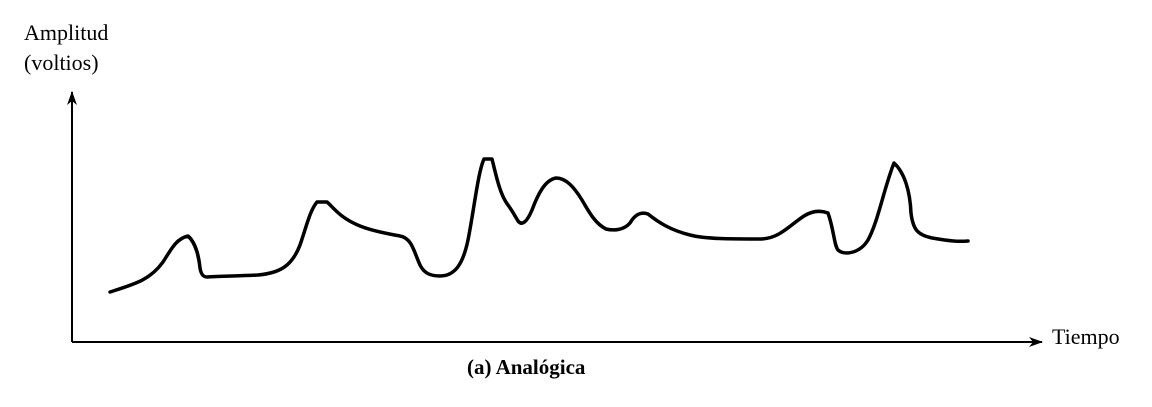 The width and height of the screenshot is (1152, 407). Describe the element at coordinates (61, 62) in the screenshot. I see `y-axis-unit-label: (voltios)` at that location.